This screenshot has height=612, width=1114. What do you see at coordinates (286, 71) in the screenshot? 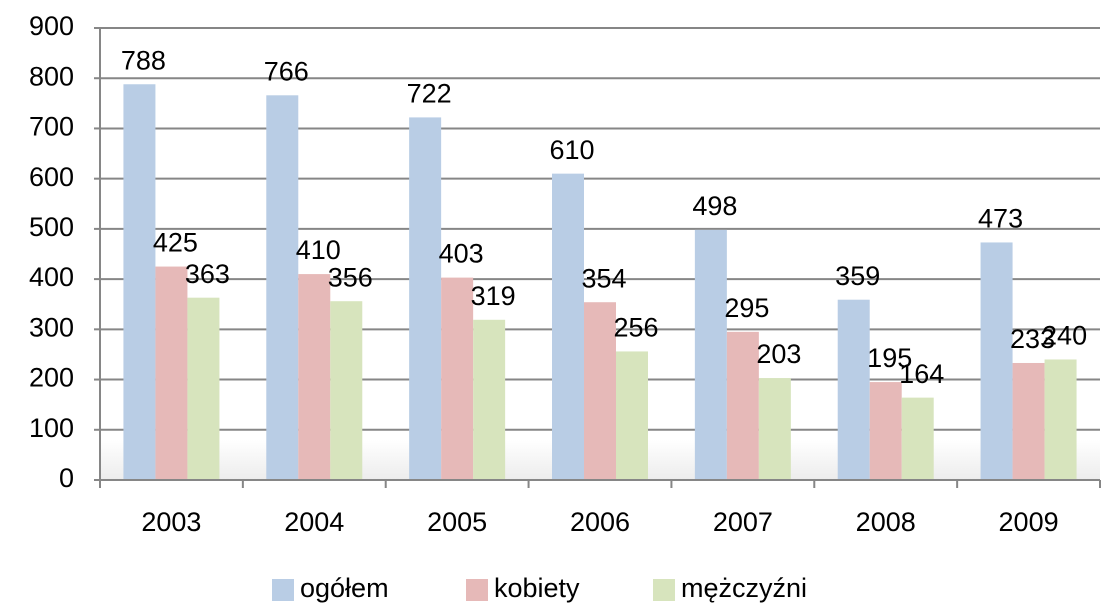
I see `data-label: 766` at bounding box center [286, 71].